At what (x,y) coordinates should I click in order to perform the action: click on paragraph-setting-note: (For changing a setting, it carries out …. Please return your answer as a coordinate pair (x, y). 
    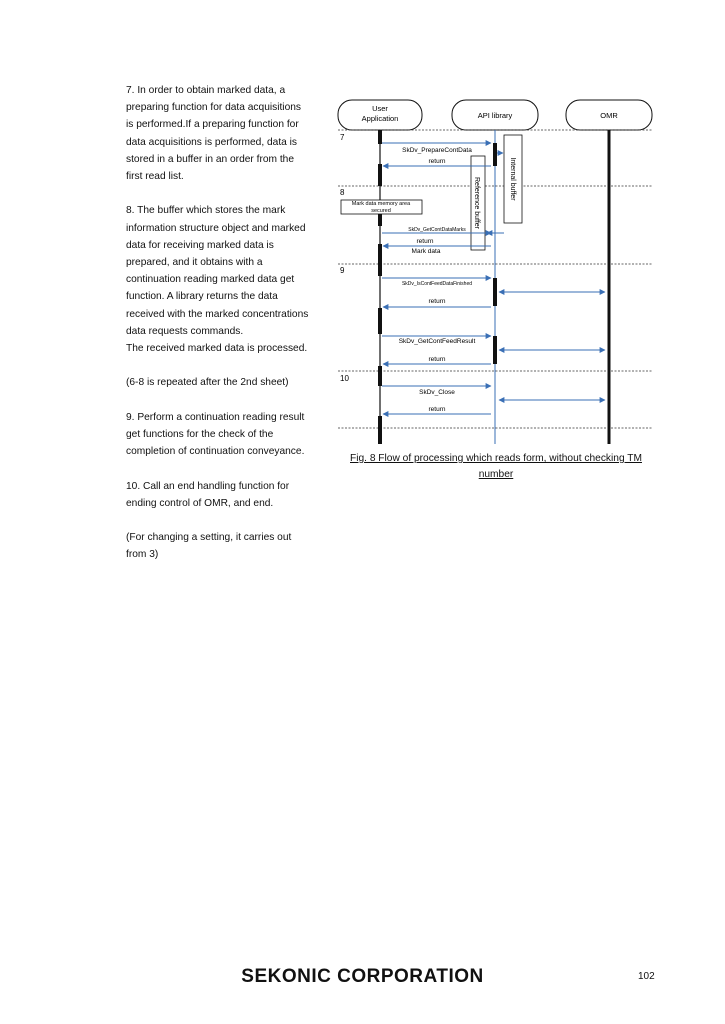
    Looking at the image, I should click on (209, 546).